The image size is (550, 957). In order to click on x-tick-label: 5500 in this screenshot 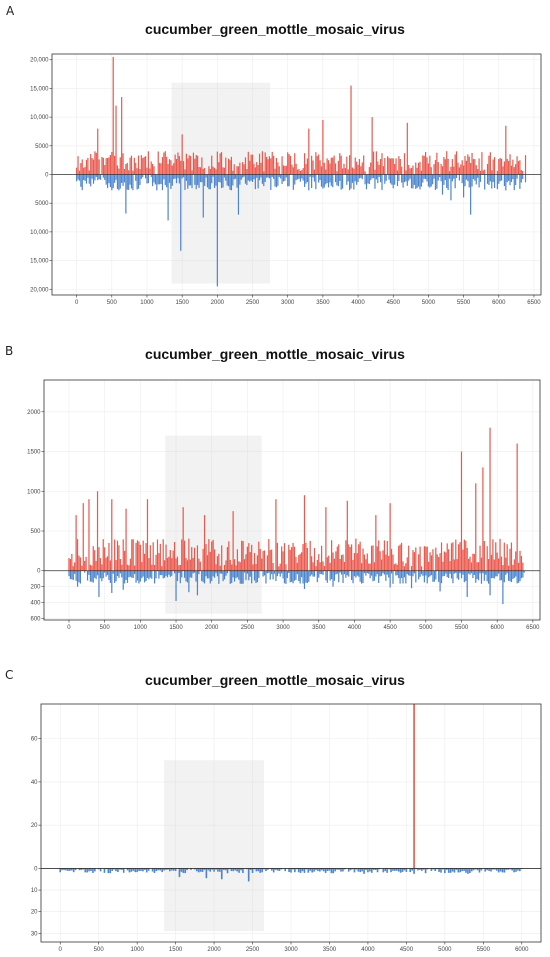, I will do `click(484, 950)`.